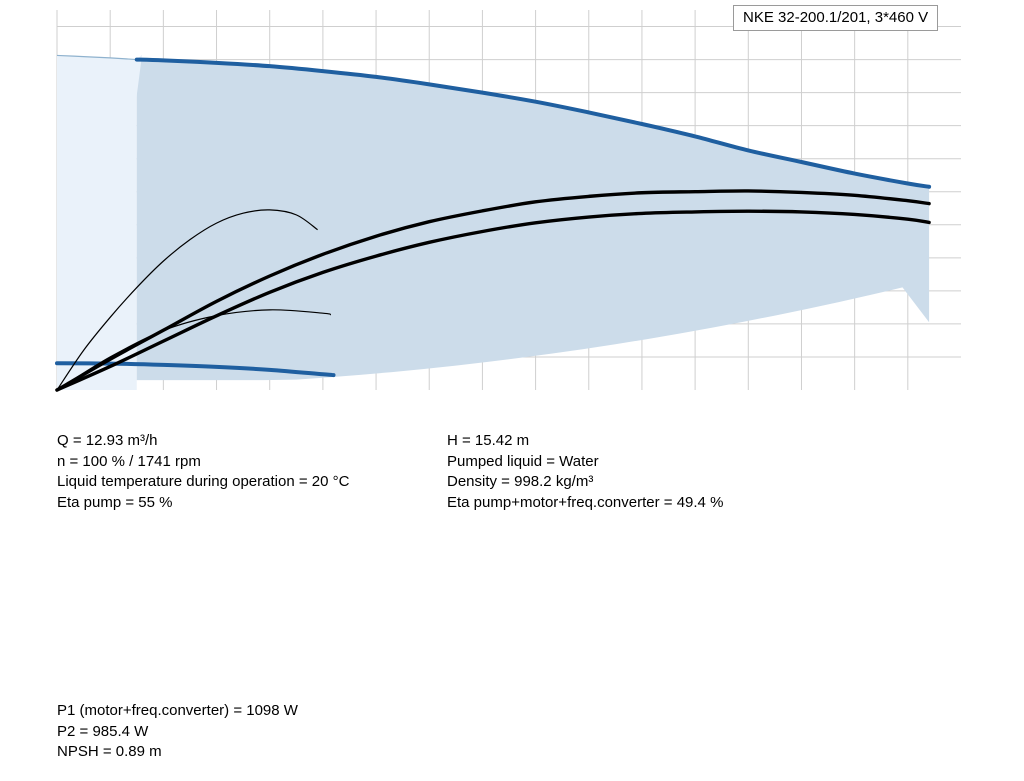 Image resolution: width=1024 pixels, height=781 pixels. What do you see at coordinates (100, 222) in the screenshot?
I see `envelope-wedge` at bounding box center [100, 222].